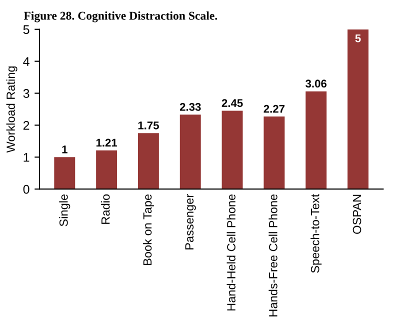 Image resolution: width=395 pixels, height=326 pixels. I want to click on data-label: 1.75, so click(148, 126).